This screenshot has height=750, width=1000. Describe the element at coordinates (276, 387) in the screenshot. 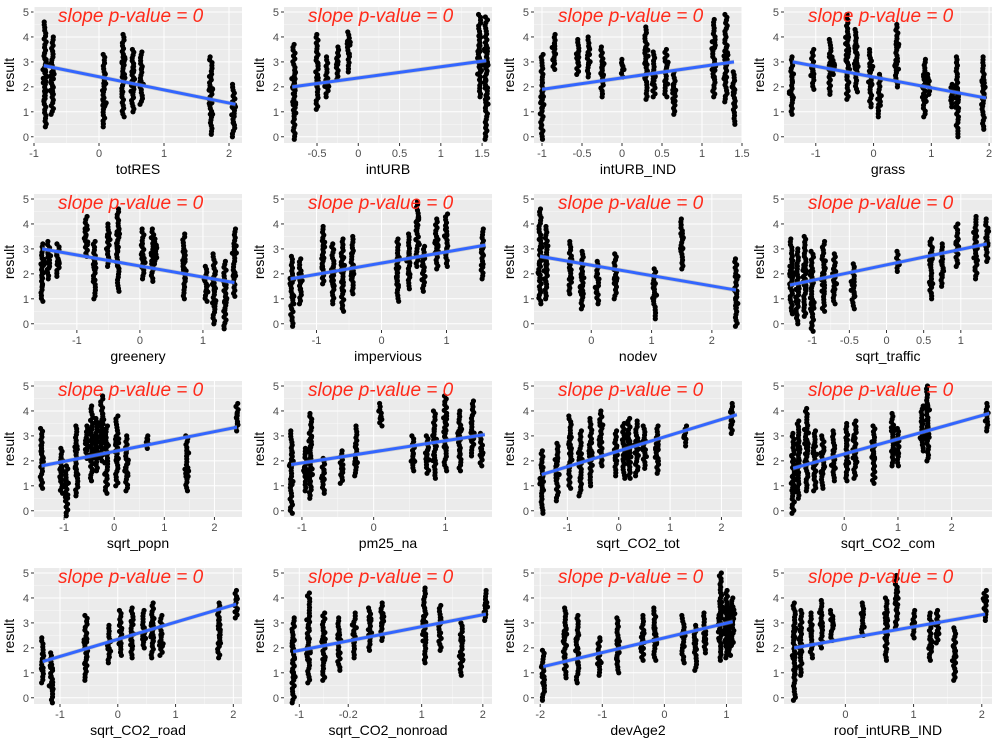

I see `y-tick-label: 5` at that location.